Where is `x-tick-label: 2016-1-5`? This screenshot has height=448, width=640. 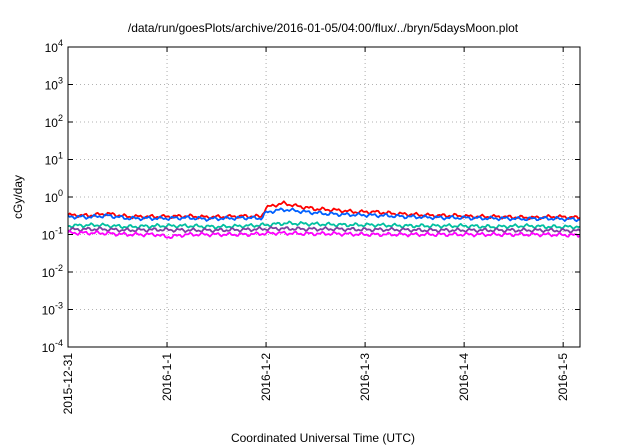 x-tick-label: 2016-1-5 is located at coordinates (563, 377).